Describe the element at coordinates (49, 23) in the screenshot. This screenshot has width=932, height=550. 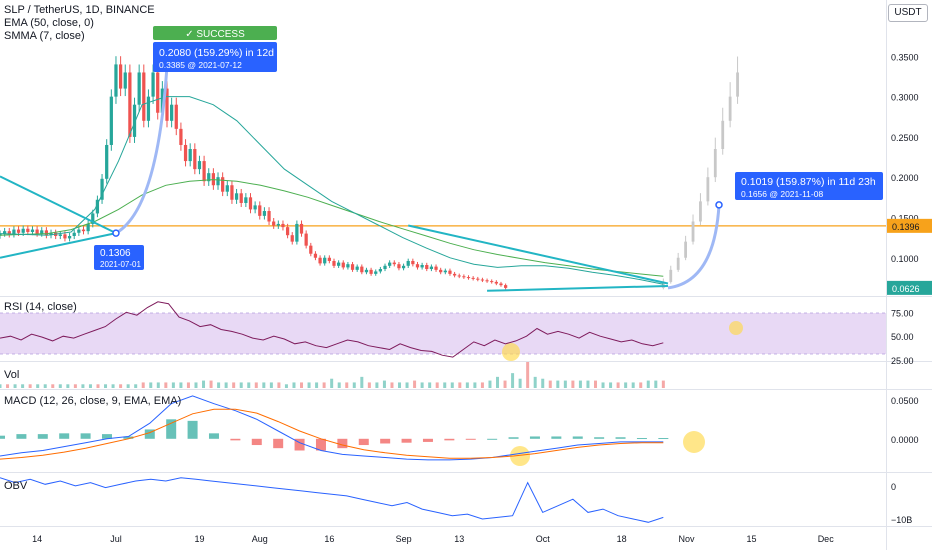
I see `ema-legend: EMA (50, close, 0)` at that location.